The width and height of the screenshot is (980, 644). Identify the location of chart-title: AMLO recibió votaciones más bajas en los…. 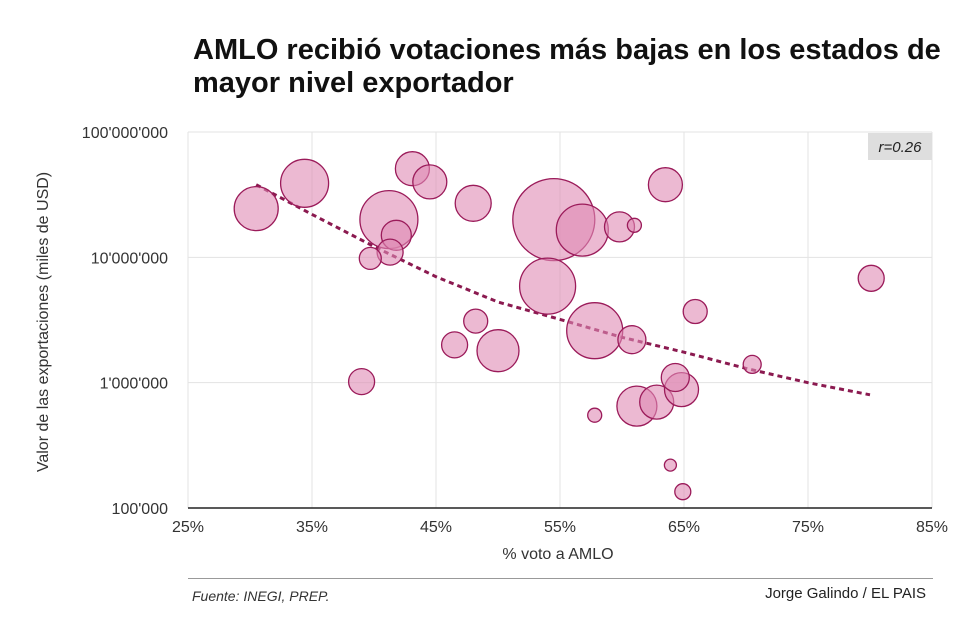
(567, 66).